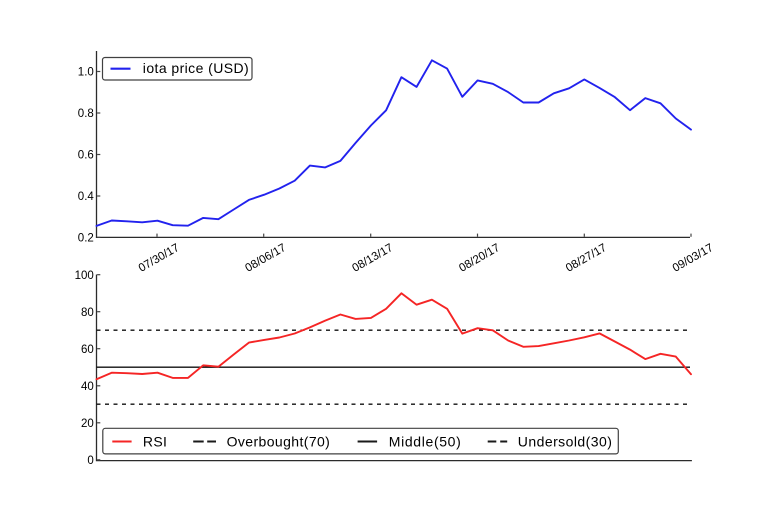  Describe the element at coordinates (87, 313) in the screenshot. I see `svg-text: 80` at that location.